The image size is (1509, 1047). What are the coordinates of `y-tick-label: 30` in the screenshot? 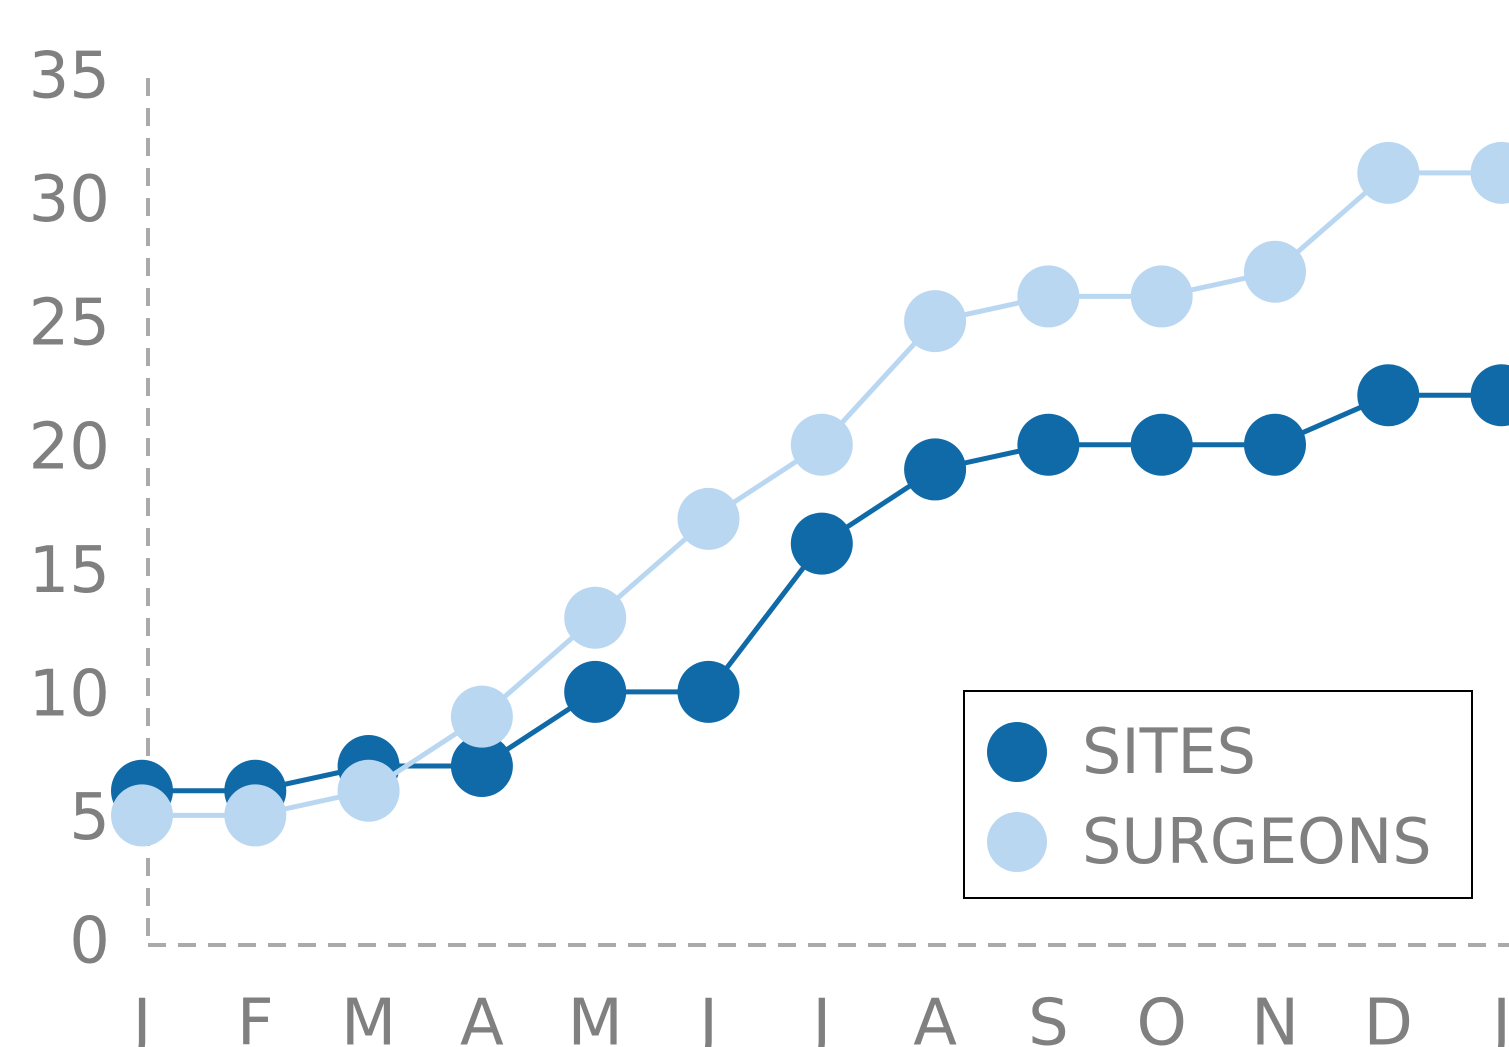 It's located at (69, 200).